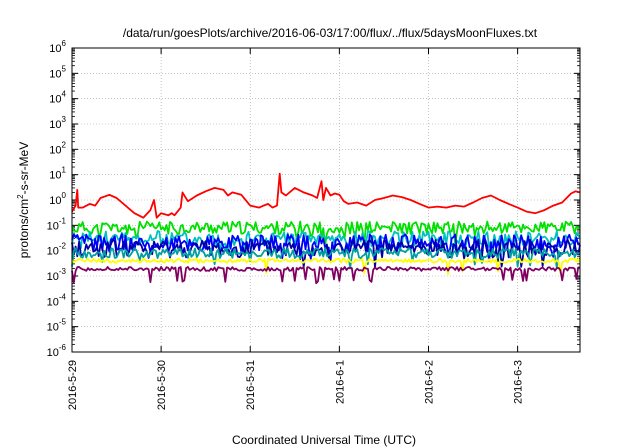 This screenshot has width=640, height=448. What do you see at coordinates (57, 250) in the screenshot?
I see `y-tick-label: 10⁻²` at bounding box center [57, 250].